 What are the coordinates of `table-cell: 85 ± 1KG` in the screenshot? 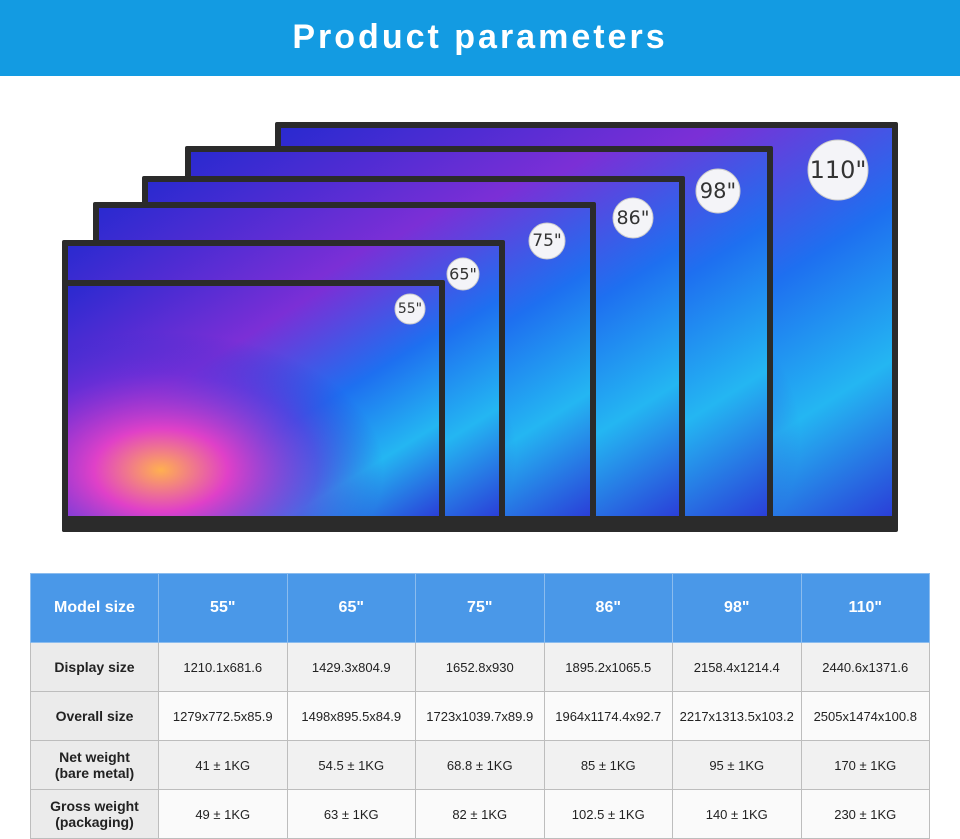 It's located at (608, 765).